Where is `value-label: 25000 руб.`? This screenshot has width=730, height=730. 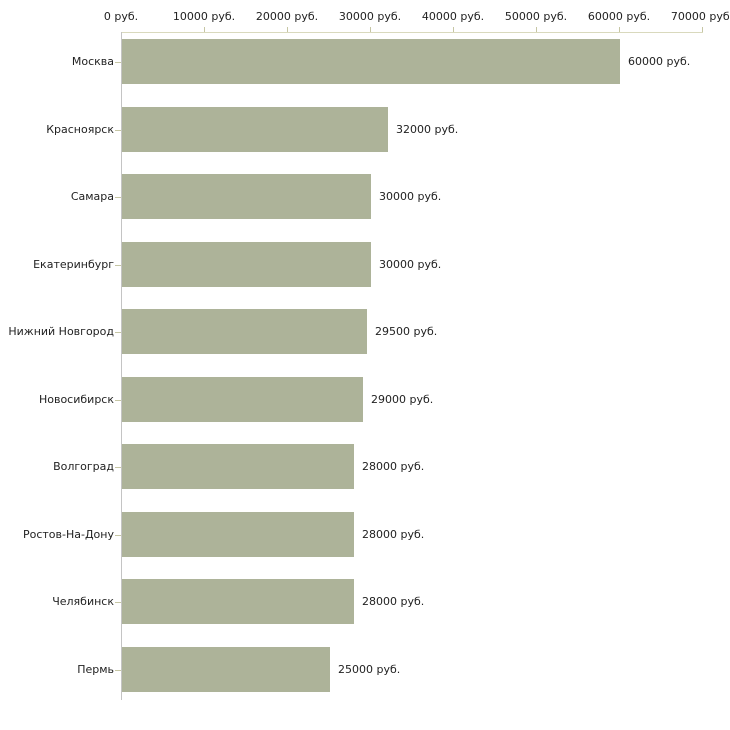
value-label: 25000 руб. is located at coordinates (369, 669).